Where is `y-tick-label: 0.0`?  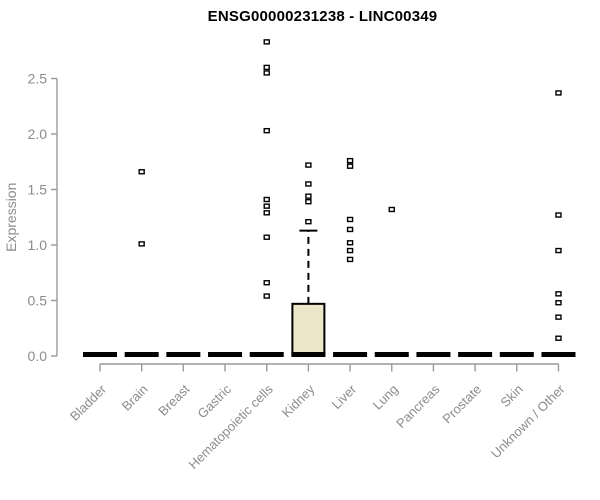 y-tick-label: 0.0 is located at coordinates (38, 356).